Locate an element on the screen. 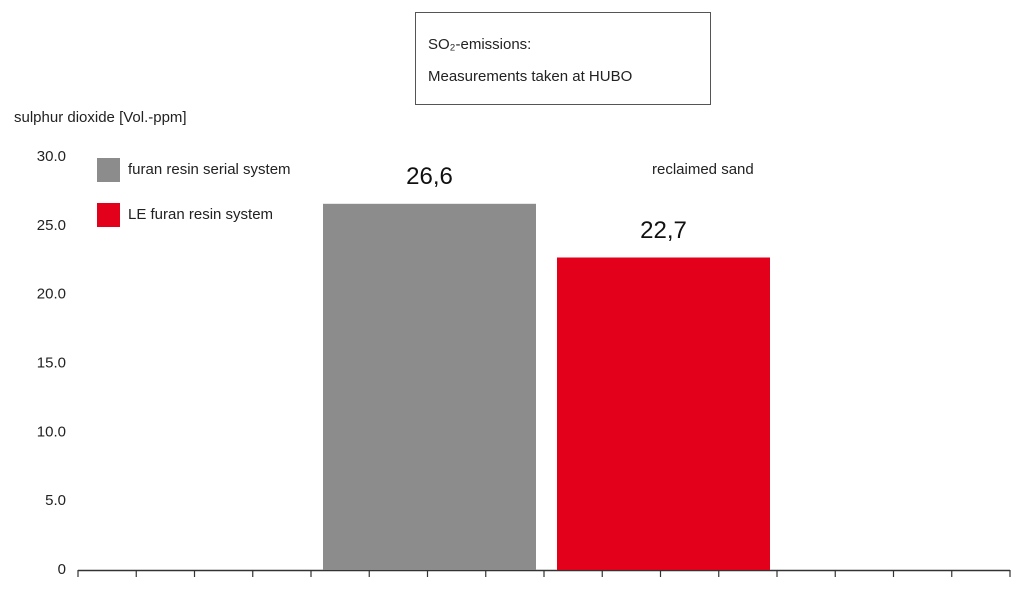 The width and height of the screenshot is (1024, 600). value-label: 26,6 is located at coordinates (429, 176).